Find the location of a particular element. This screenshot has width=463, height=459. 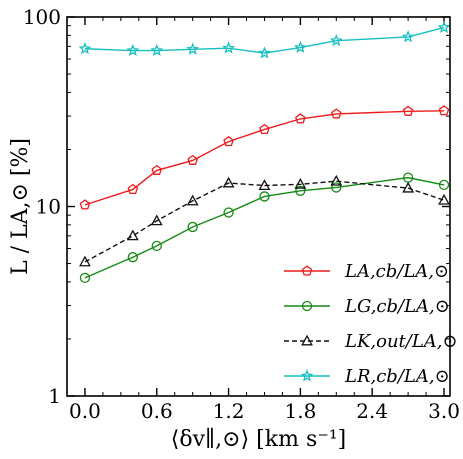

legend-label: LA,cb/LA,⊙ is located at coordinates (396, 271).